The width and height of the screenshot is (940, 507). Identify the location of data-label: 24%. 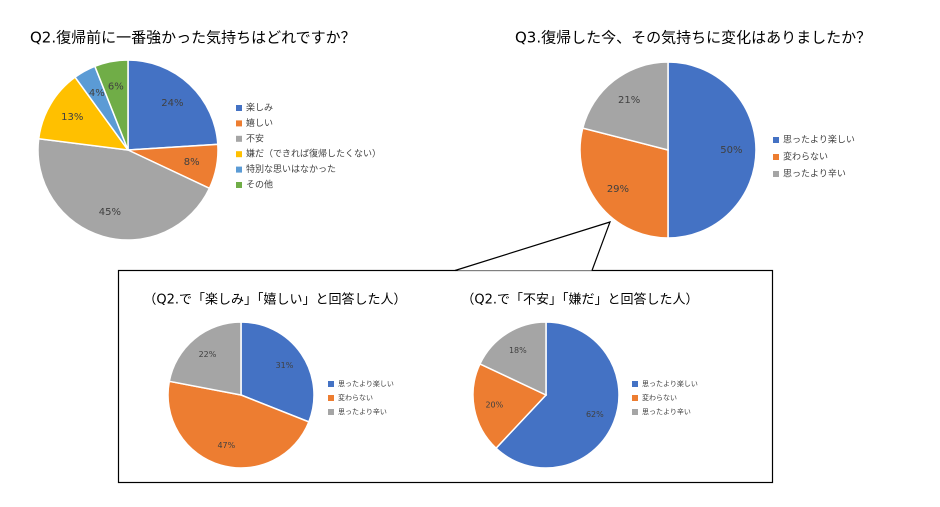
(172, 103).